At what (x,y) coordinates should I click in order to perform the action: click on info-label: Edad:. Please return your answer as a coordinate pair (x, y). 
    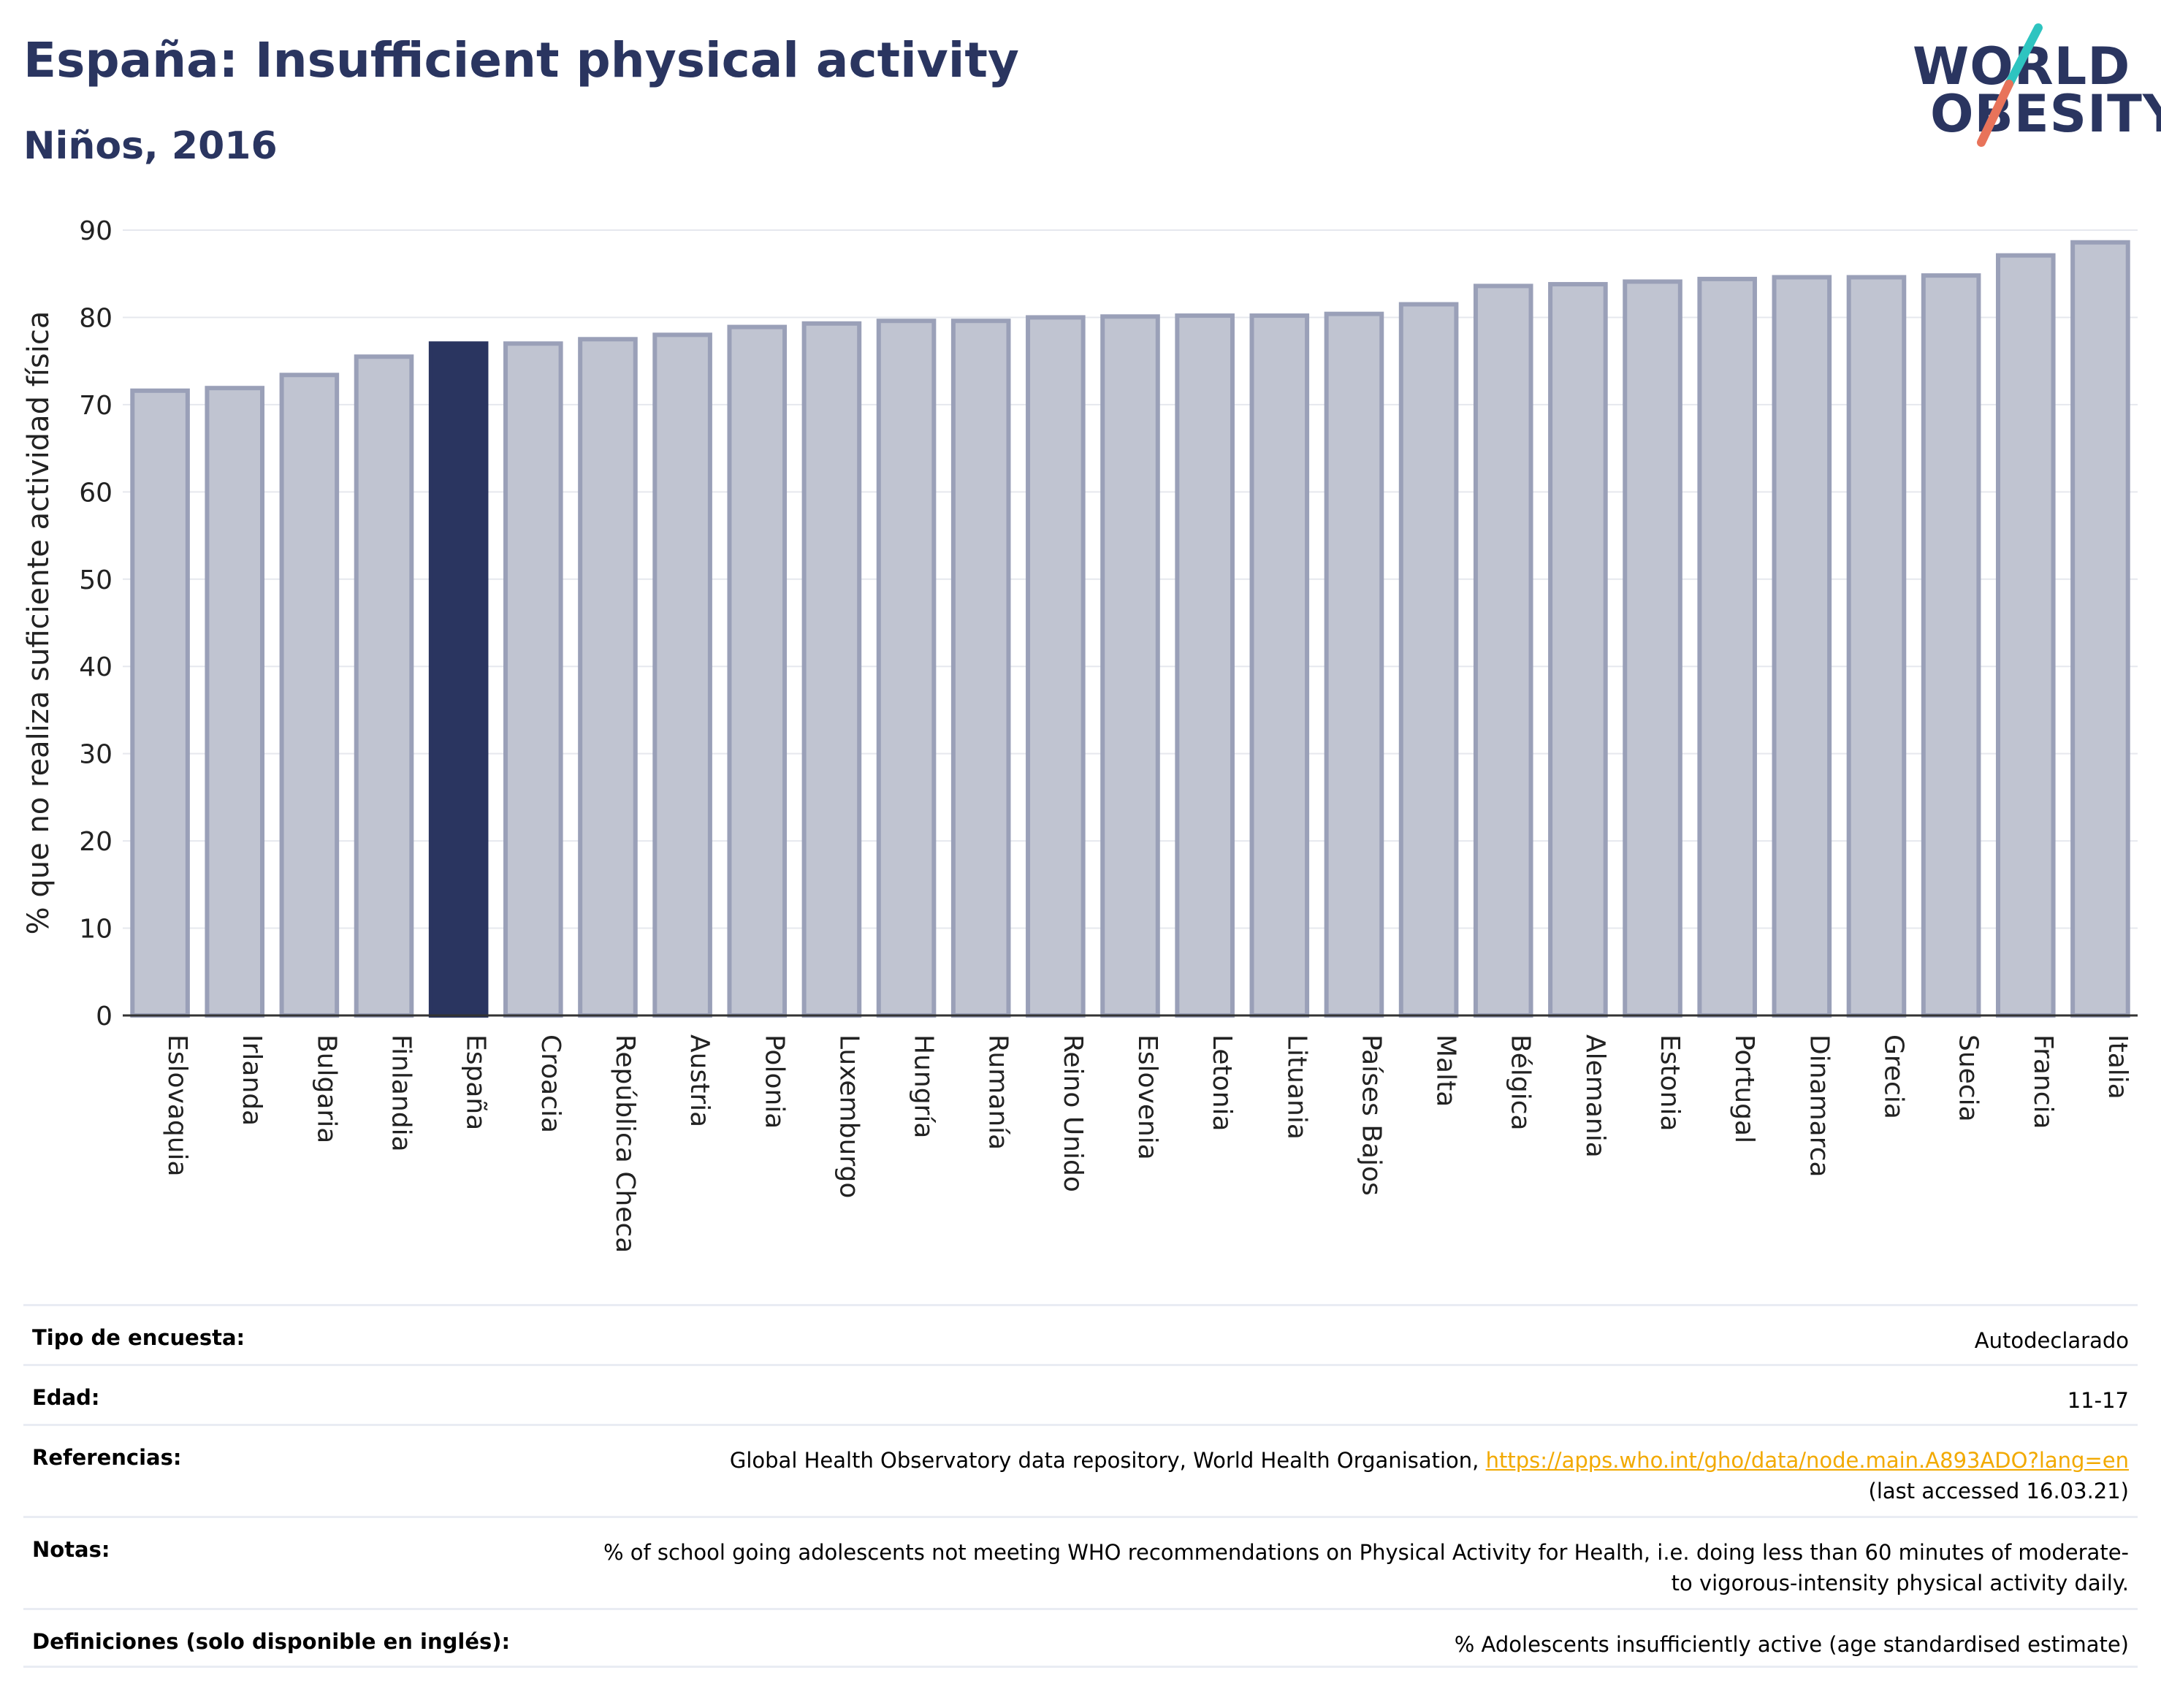
    Looking at the image, I should click on (66, 1397).